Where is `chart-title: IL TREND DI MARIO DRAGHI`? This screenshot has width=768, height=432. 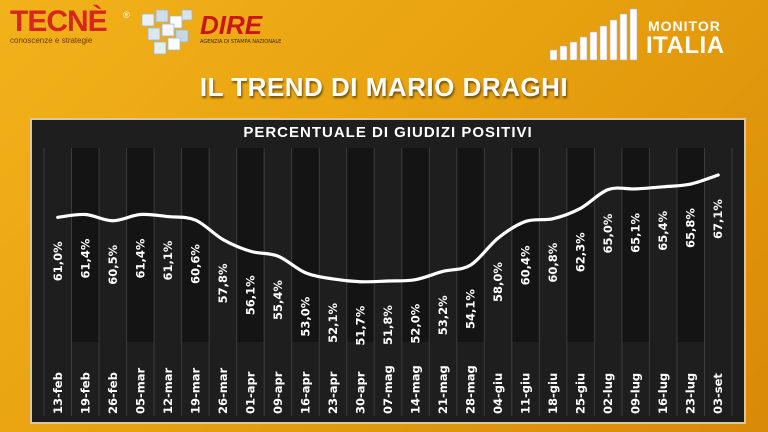
chart-title: IL TREND DI MARIO DRAGHI is located at coordinates (384, 87).